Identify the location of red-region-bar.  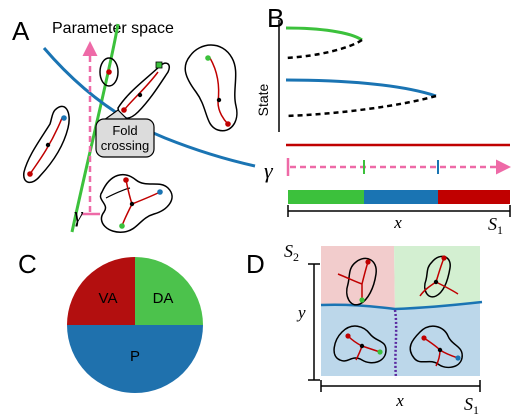
(474, 197).